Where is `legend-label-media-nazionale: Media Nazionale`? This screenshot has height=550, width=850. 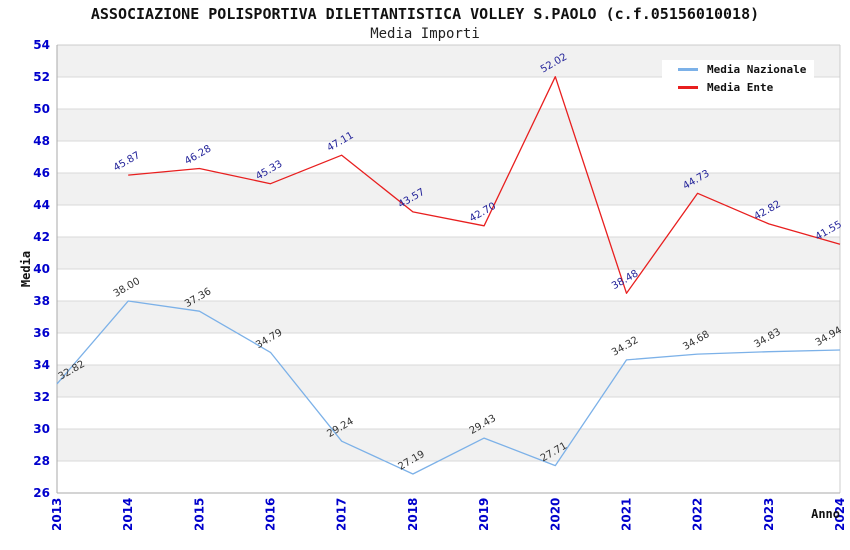
legend-label-media-nazionale: Media Nazionale is located at coordinates (757, 69).